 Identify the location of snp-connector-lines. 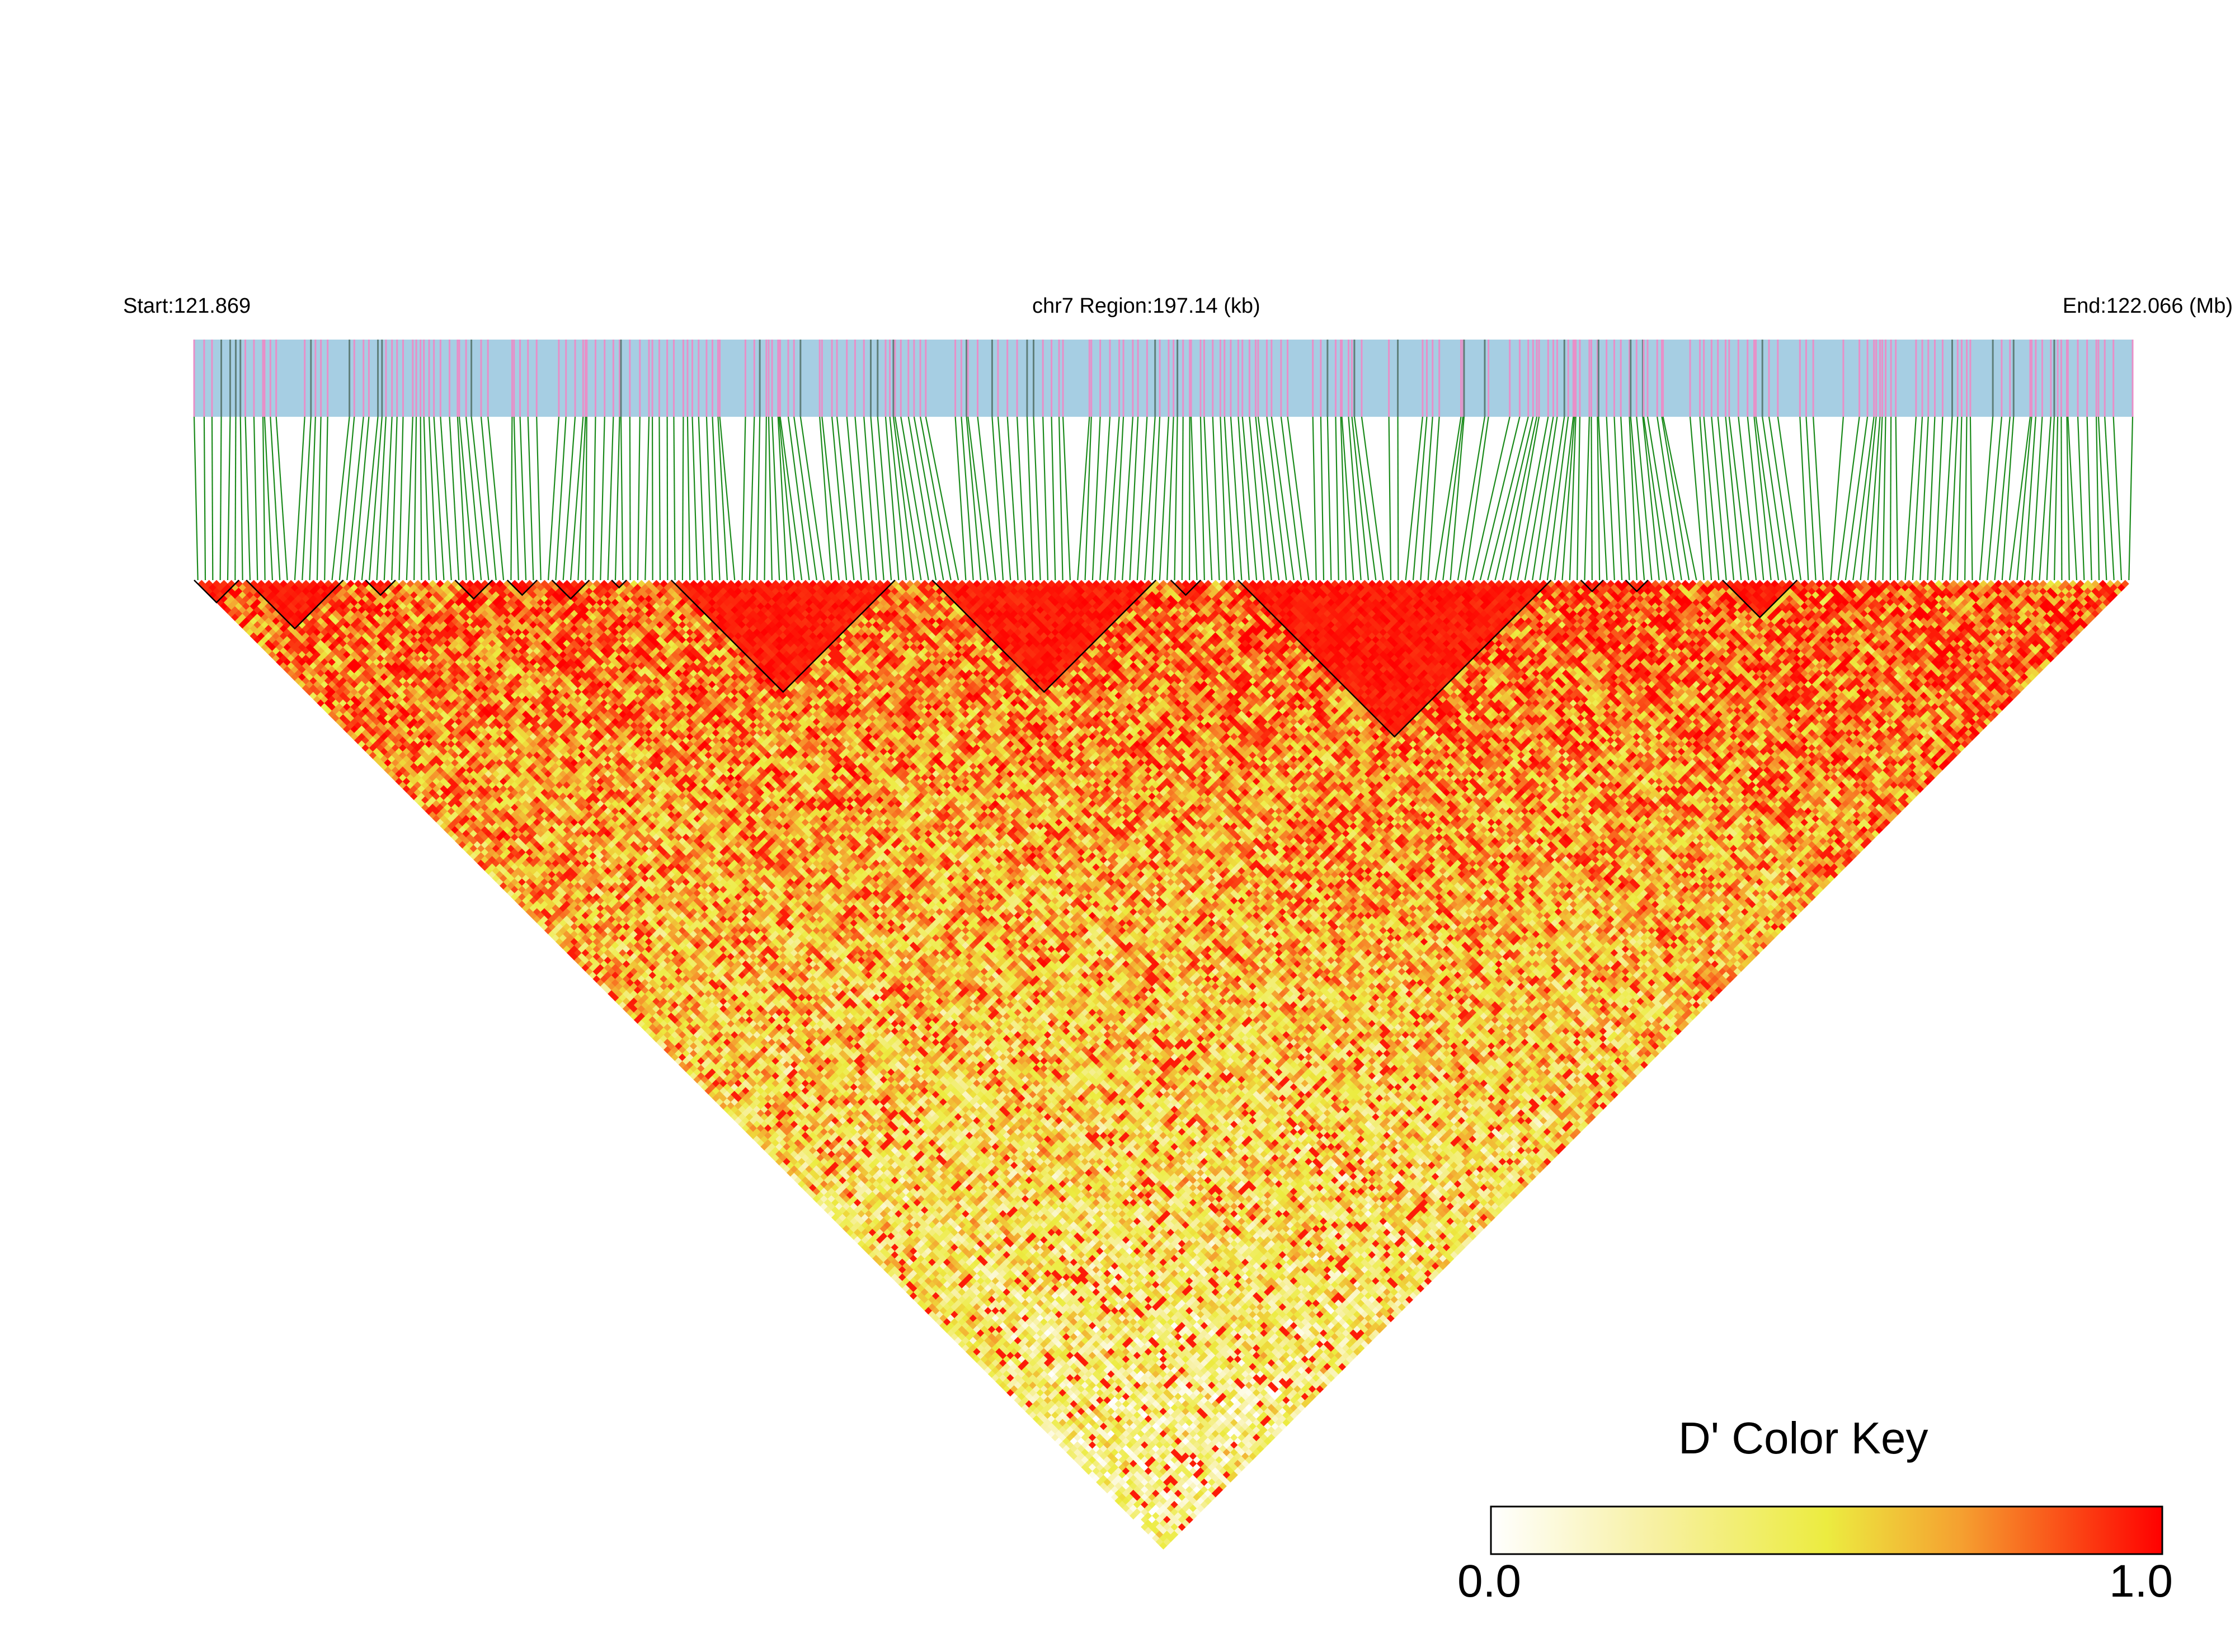
(1163, 499).